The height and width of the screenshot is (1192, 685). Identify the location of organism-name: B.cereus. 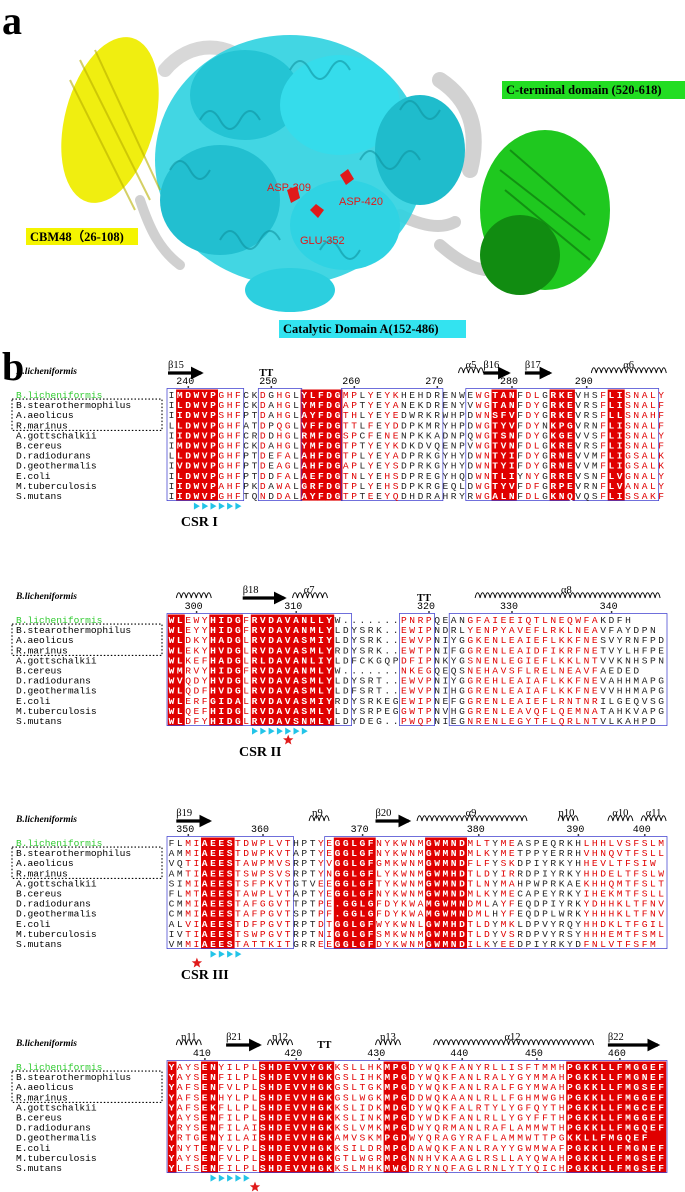
(39, 1118).